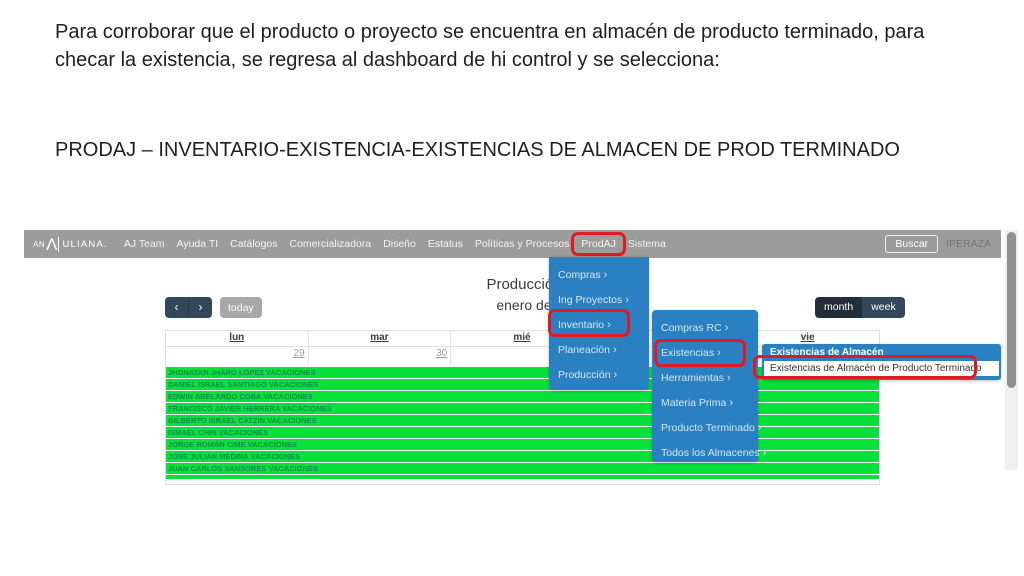 Image resolution: width=1024 pixels, height=576 pixels. What do you see at coordinates (646, 244) in the screenshot?
I see `nav-item-sistema: Sistema` at bounding box center [646, 244].